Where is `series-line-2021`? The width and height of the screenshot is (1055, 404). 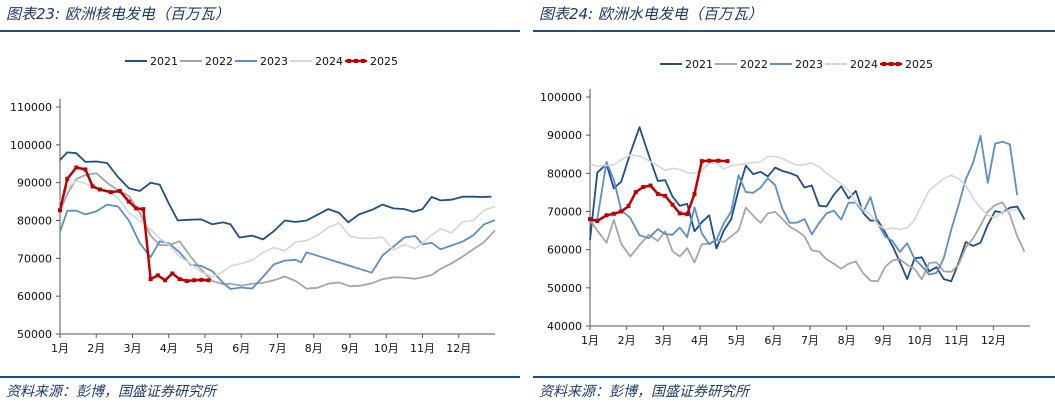 series-line-2021 is located at coordinates (275, 196).